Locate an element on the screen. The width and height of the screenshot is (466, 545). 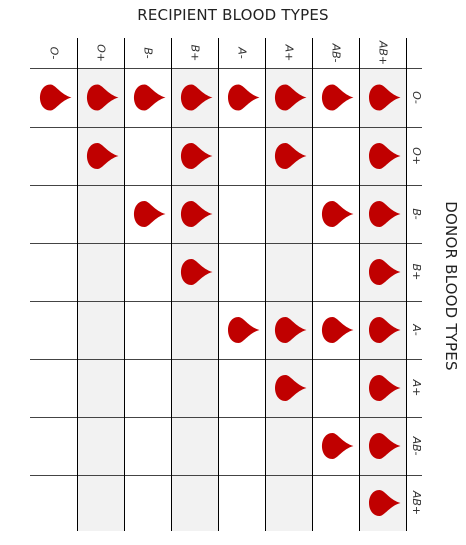
donor-label: AB+ is located at coordinates (416, 502).